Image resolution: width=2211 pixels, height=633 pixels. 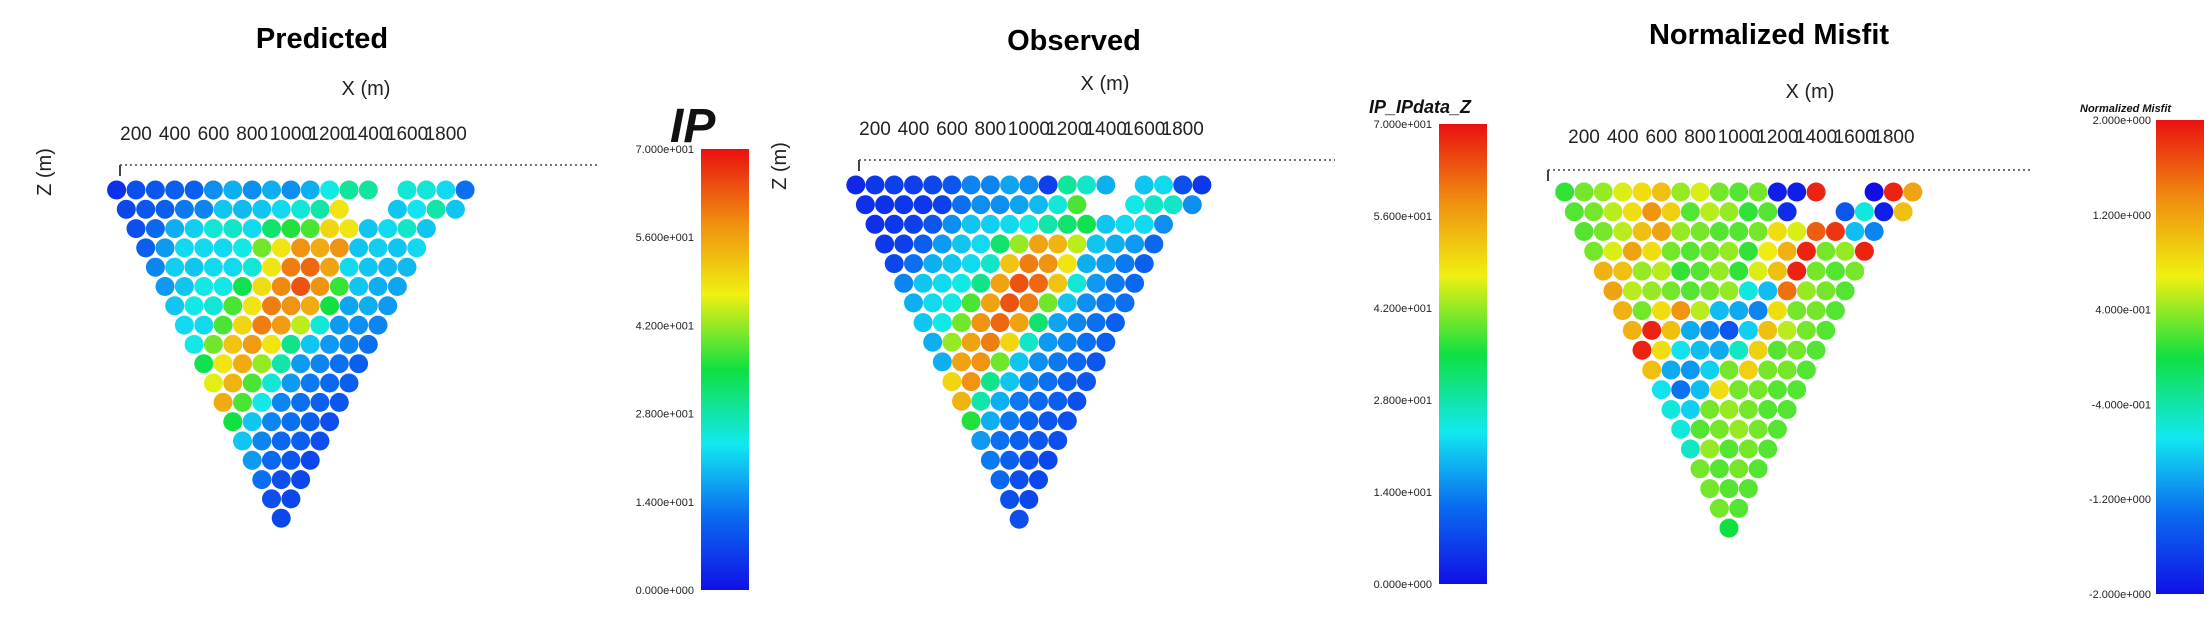 I want to click on panel-title: Predicted, so click(x=322, y=39).